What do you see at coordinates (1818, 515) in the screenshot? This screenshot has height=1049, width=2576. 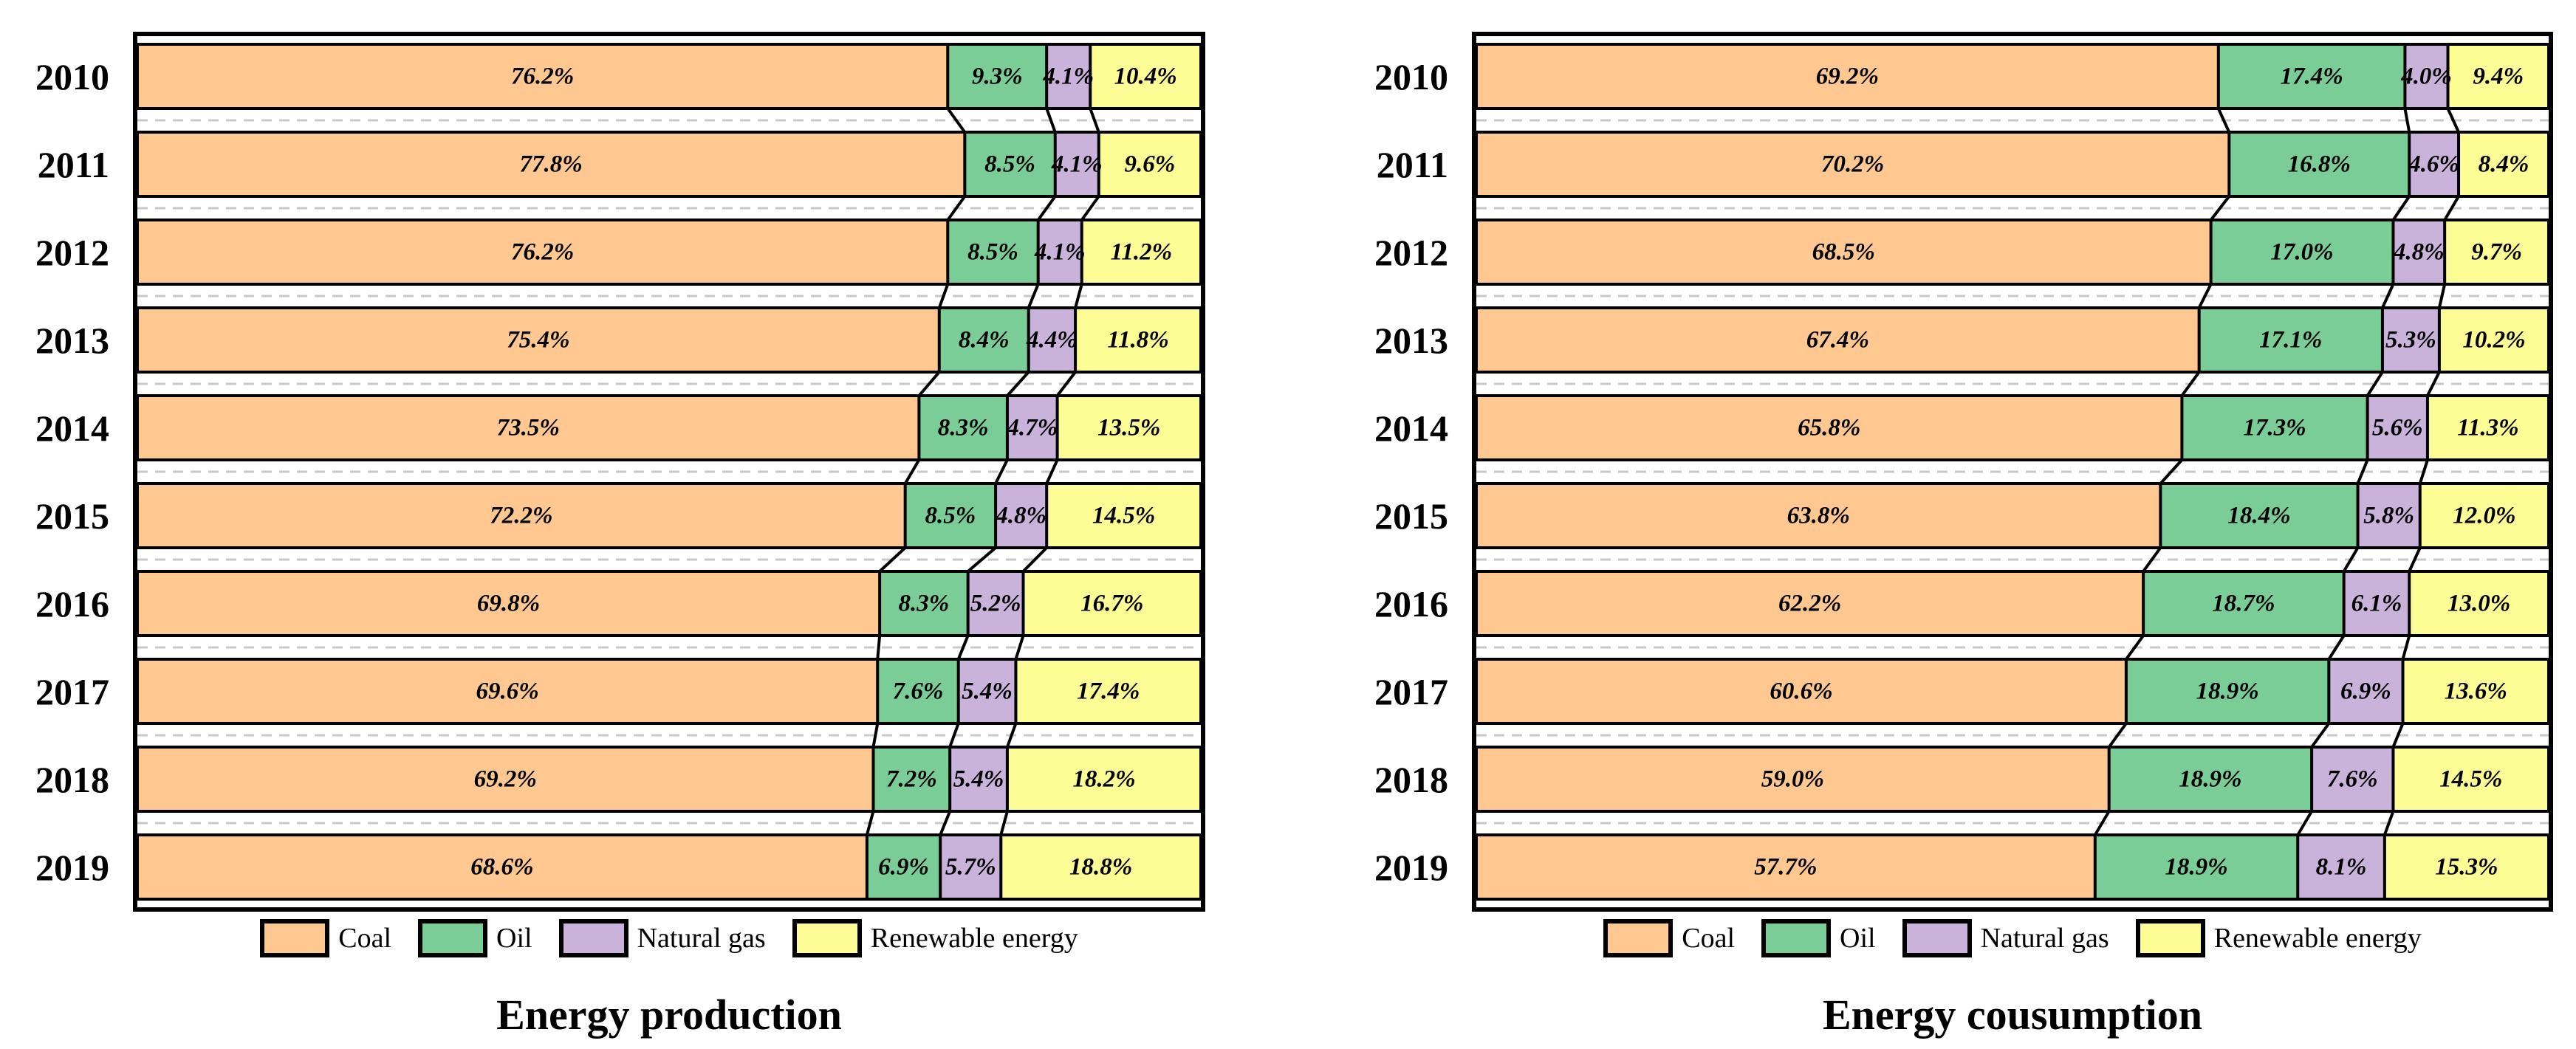 I see `bar-value-label: 63.8%` at bounding box center [1818, 515].